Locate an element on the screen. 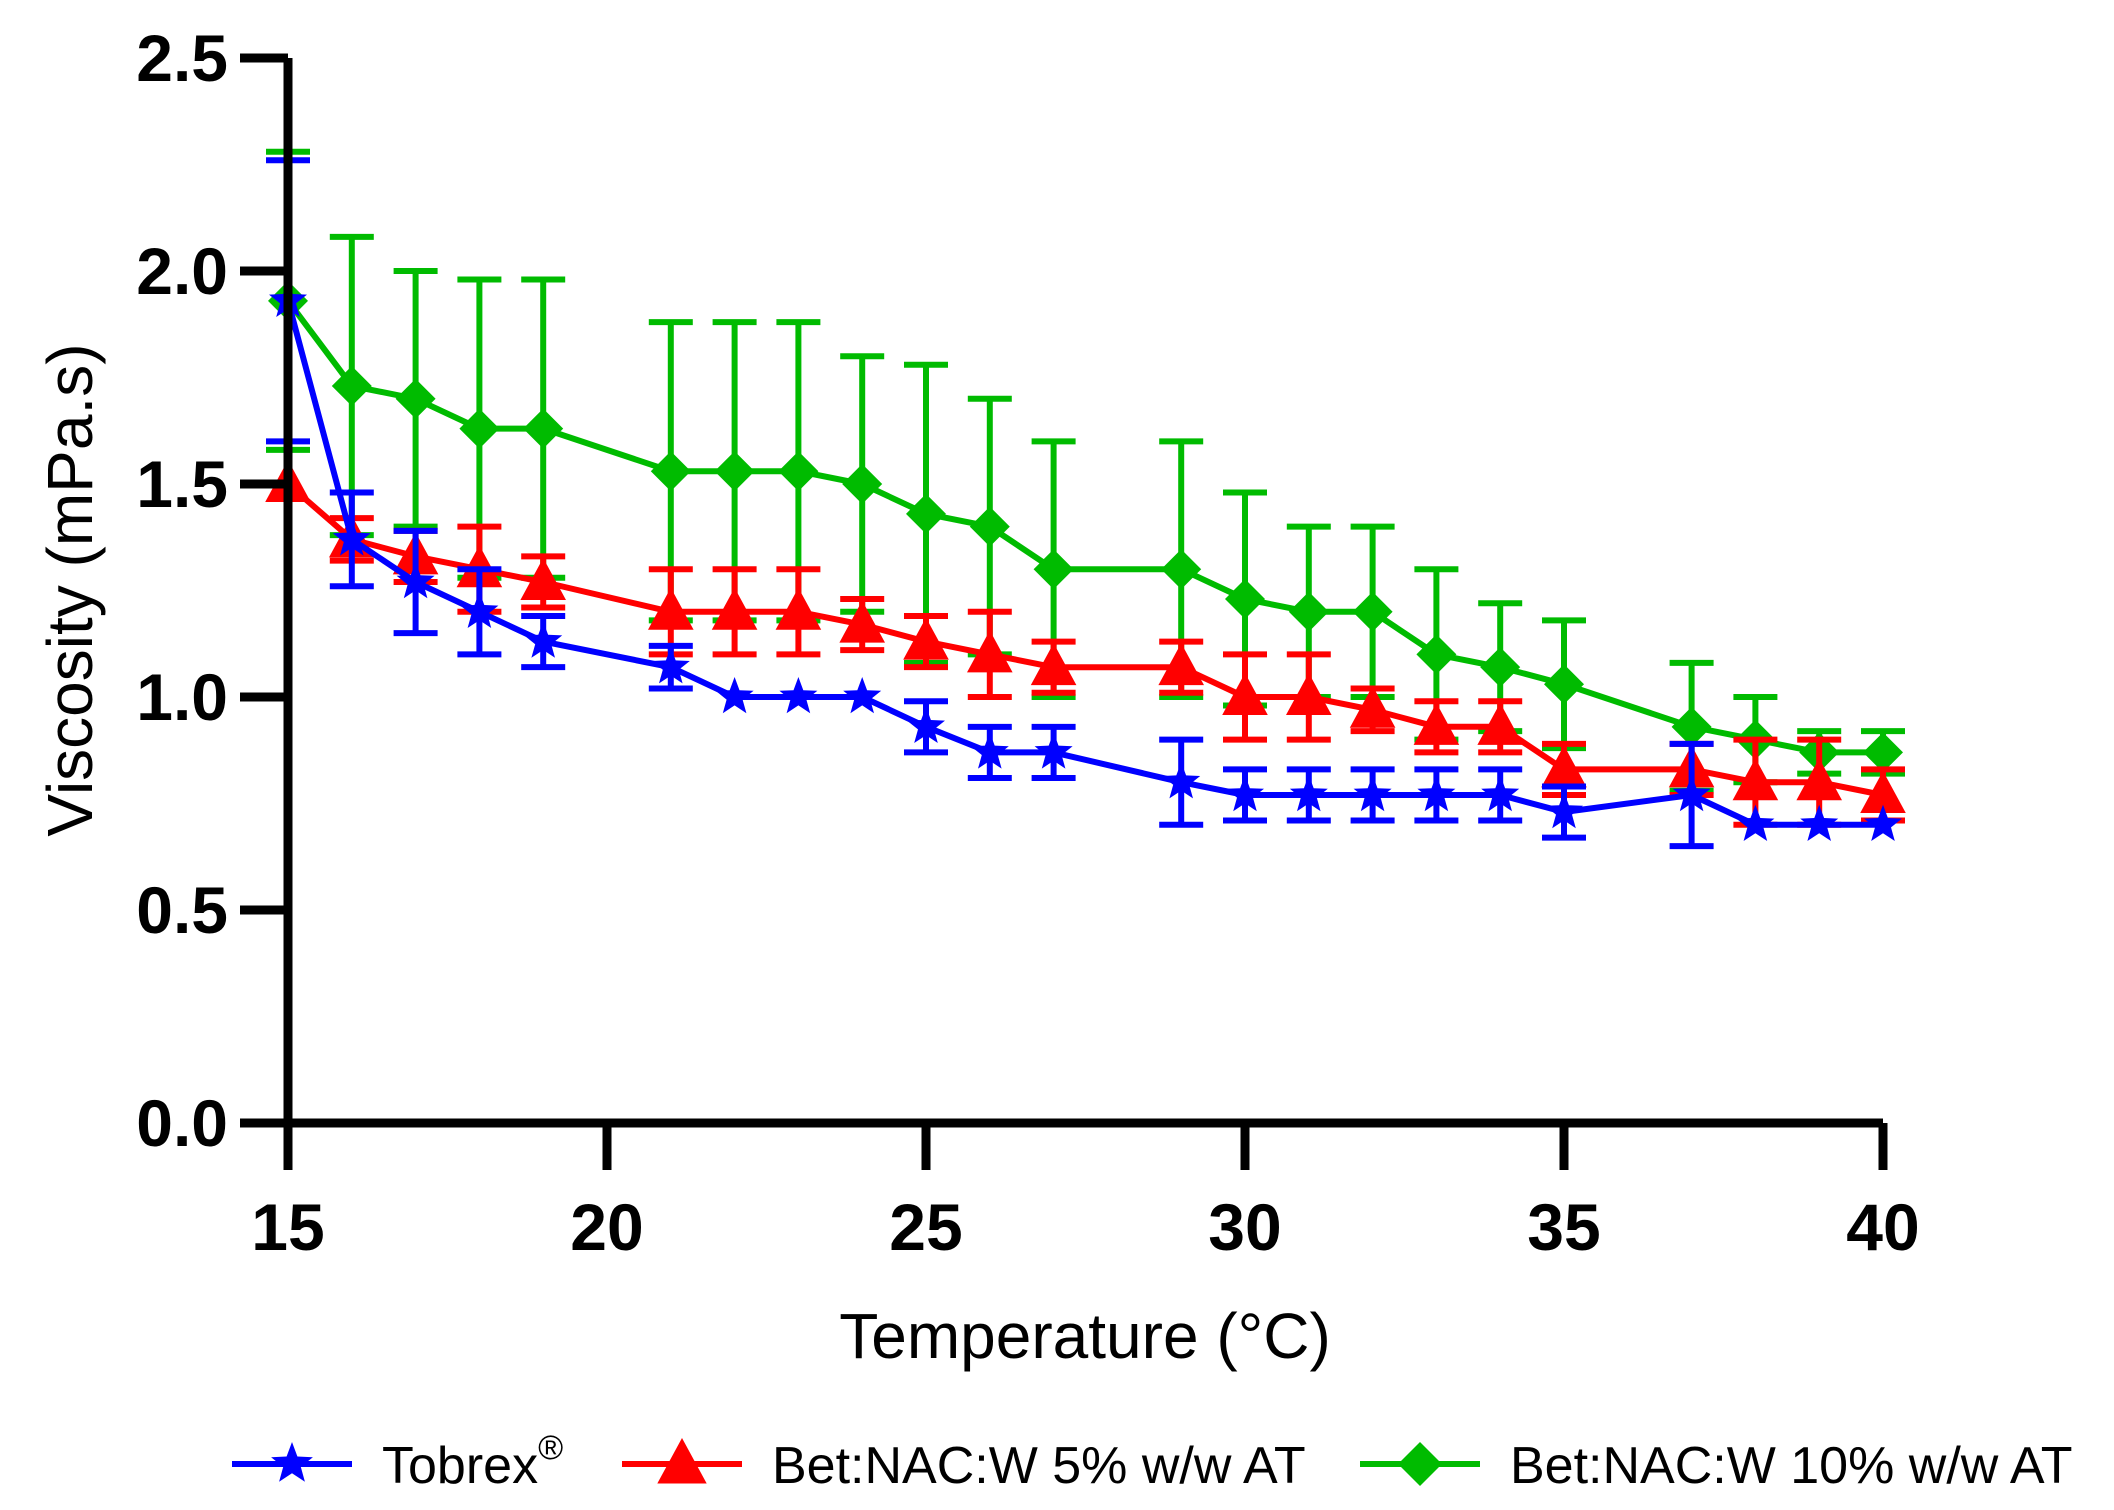 The height and width of the screenshot is (1510, 2114). y-ticks: 0.0 0.5 1.0 1.5 2.0 2.5 is located at coordinates (212, 590).